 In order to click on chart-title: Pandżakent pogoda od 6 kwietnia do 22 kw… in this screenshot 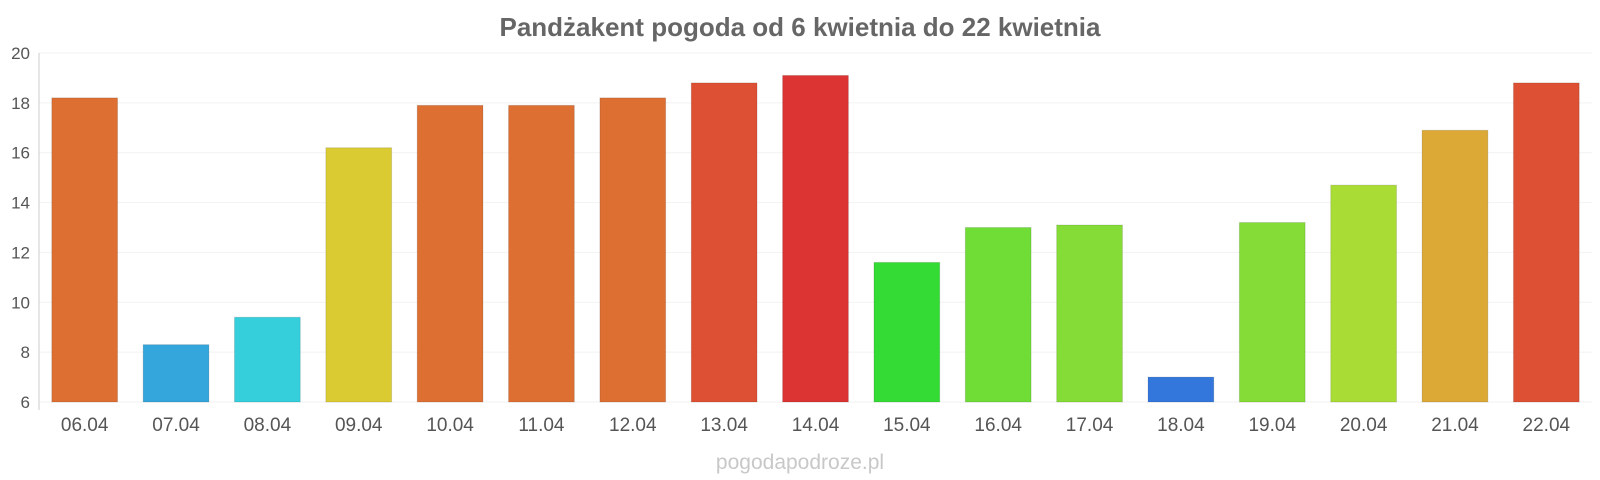, I will do `click(800, 27)`.